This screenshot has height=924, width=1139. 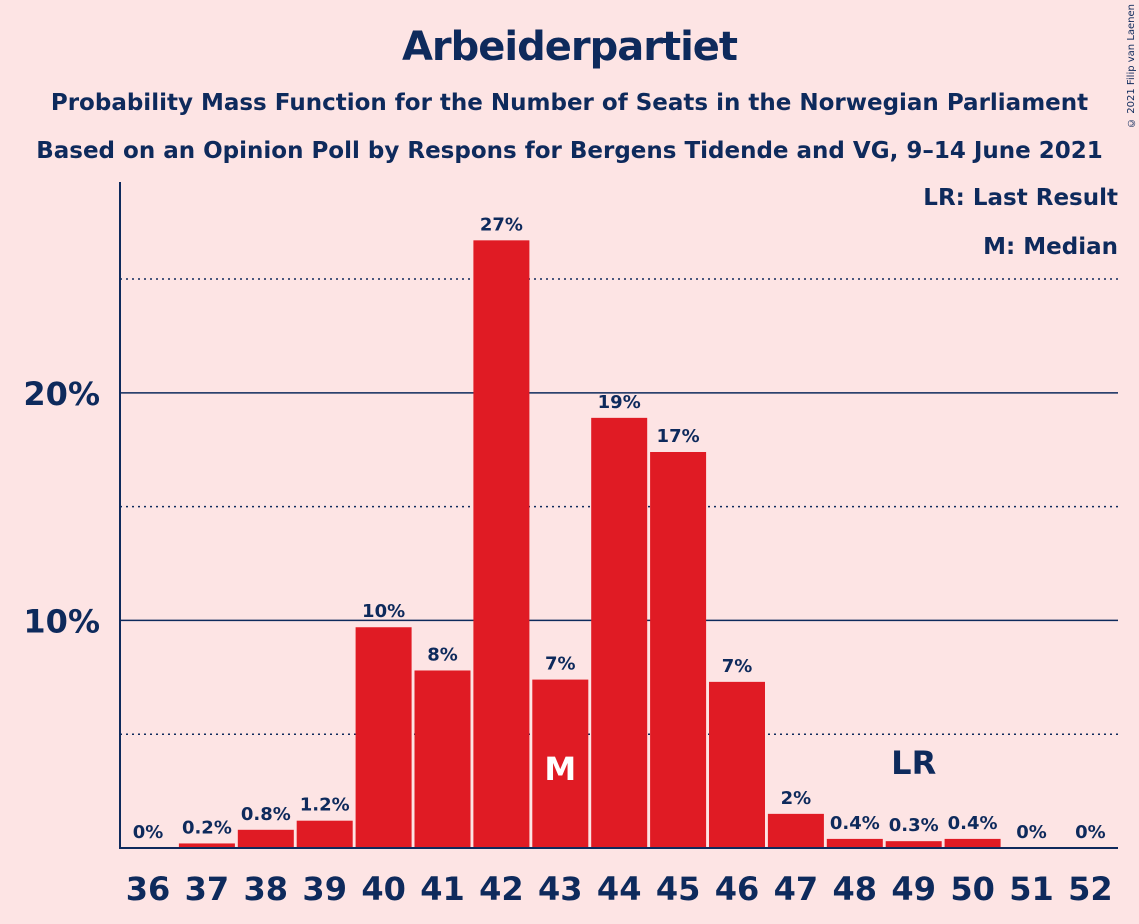 What do you see at coordinates (207, 889) in the screenshot?
I see `x-tick-label: 37` at bounding box center [207, 889].